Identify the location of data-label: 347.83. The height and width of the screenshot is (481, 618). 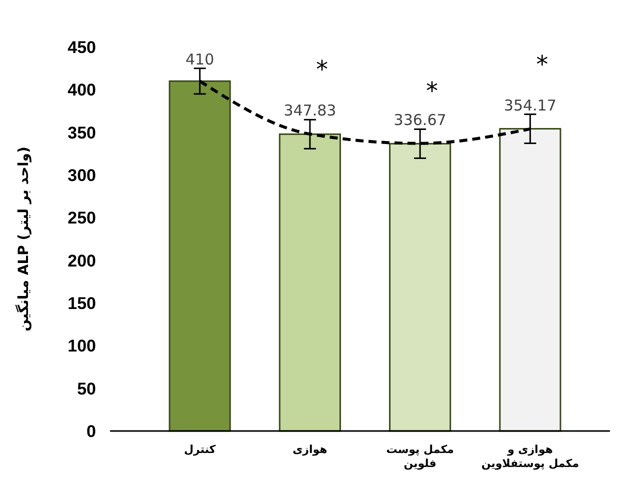
(310, 111).